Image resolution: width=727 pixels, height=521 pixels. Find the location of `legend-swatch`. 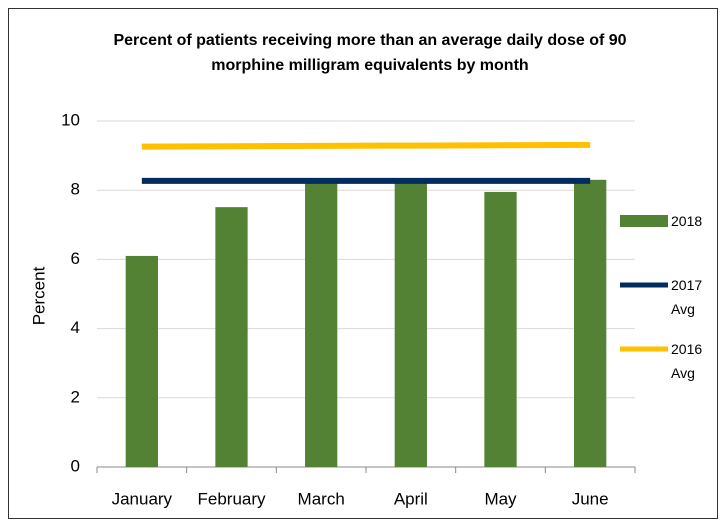

legend-swatch is located at coordinates (644, 221).